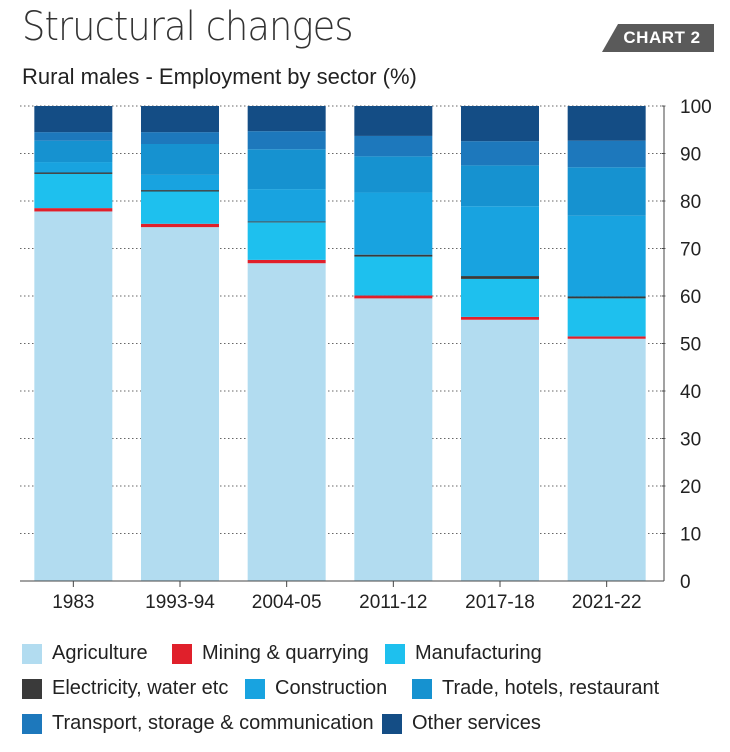 Image resolution: width=730 pixels, height=752 pixels. What do you see at coordinates (285, 653) in the screenshot?
I see `legend-label: Mining & quarrying` at bounding box center [285, 653].